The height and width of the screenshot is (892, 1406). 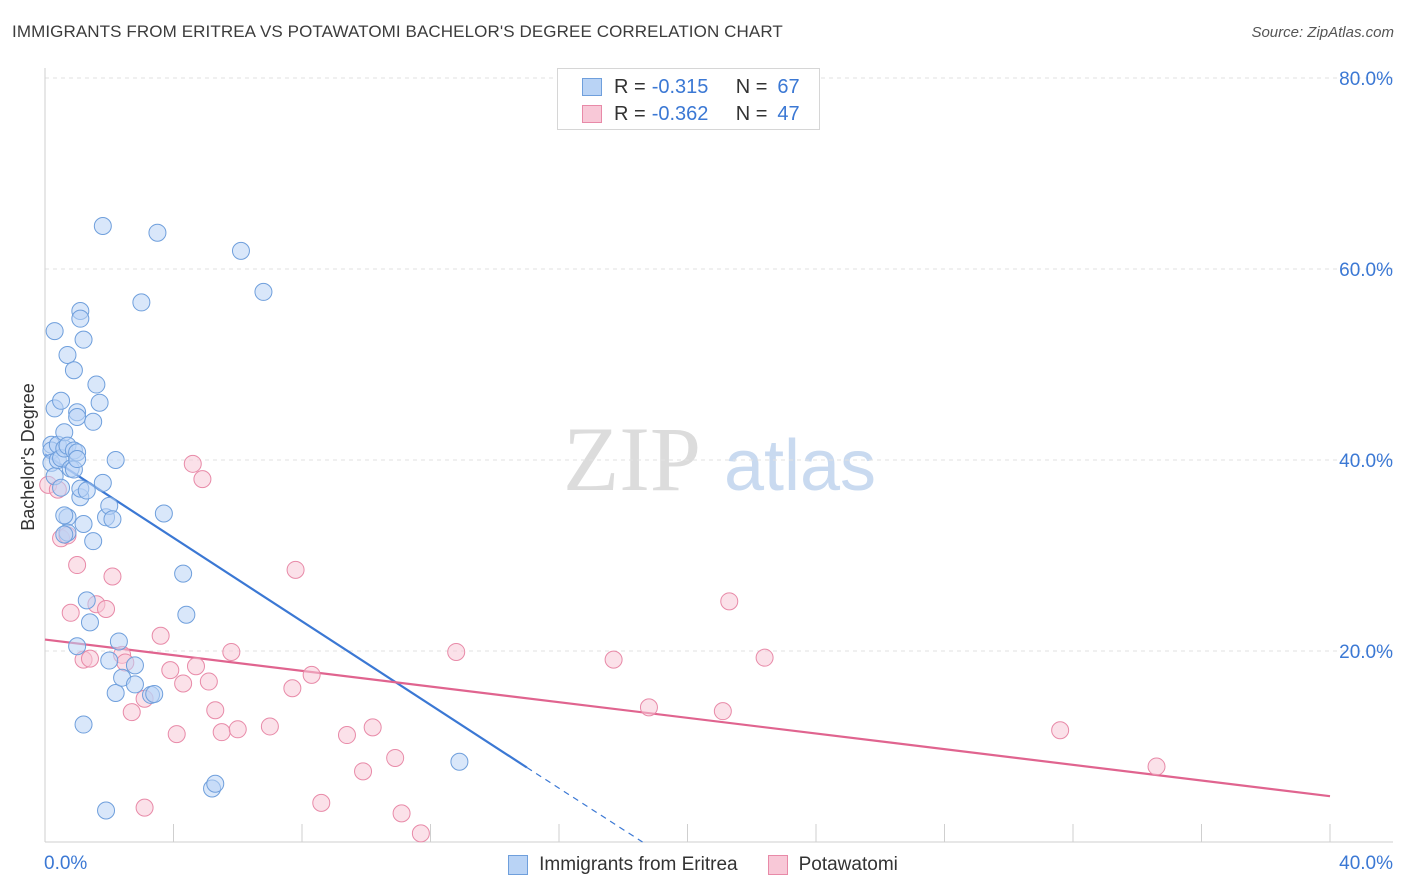 What do you see at coordinates (680, 113) in the screenshot?
I see `r-value: -0.362` at bounding box center [680, 113].